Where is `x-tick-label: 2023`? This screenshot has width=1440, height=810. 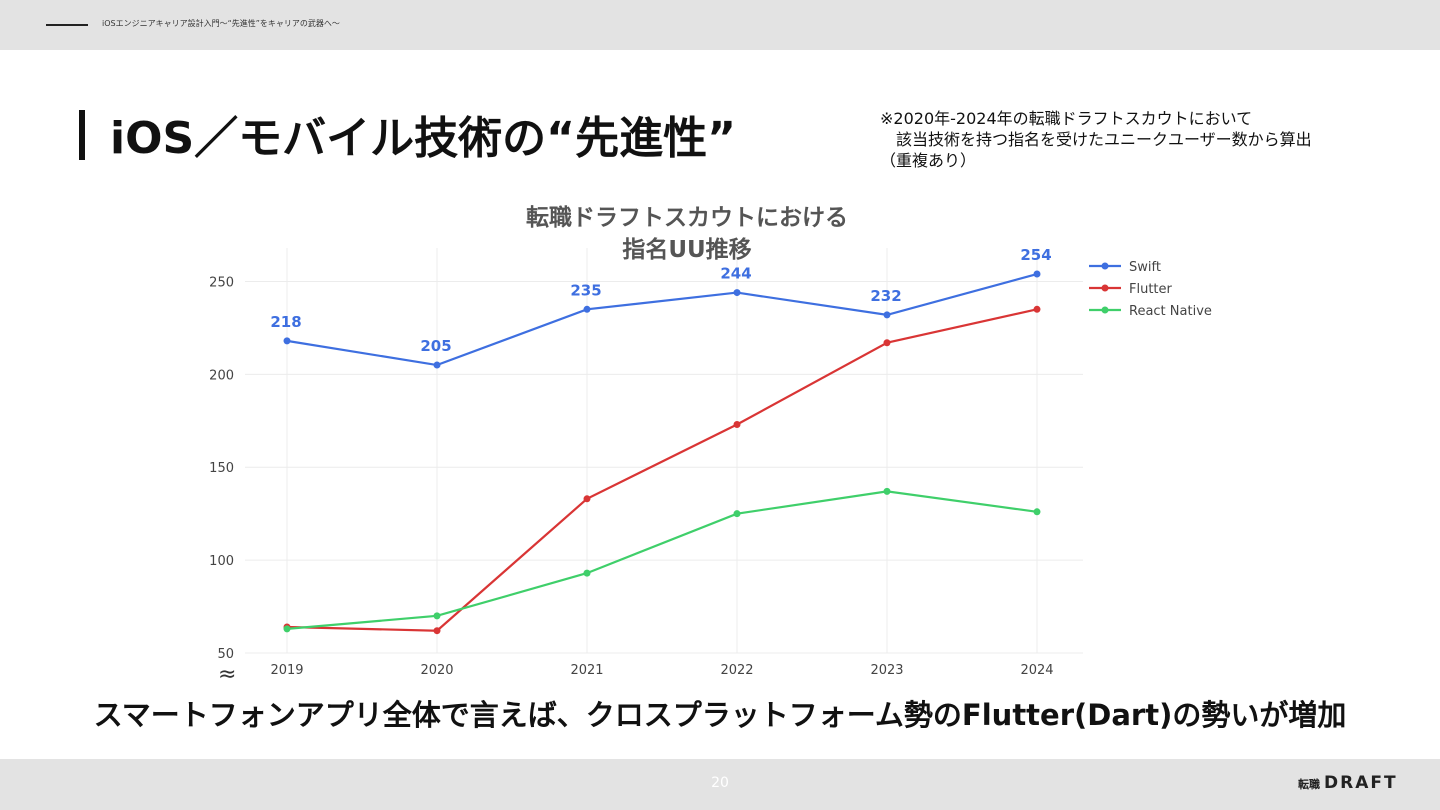 x-tick-label: 2023 is located at coordinates (886, 670).